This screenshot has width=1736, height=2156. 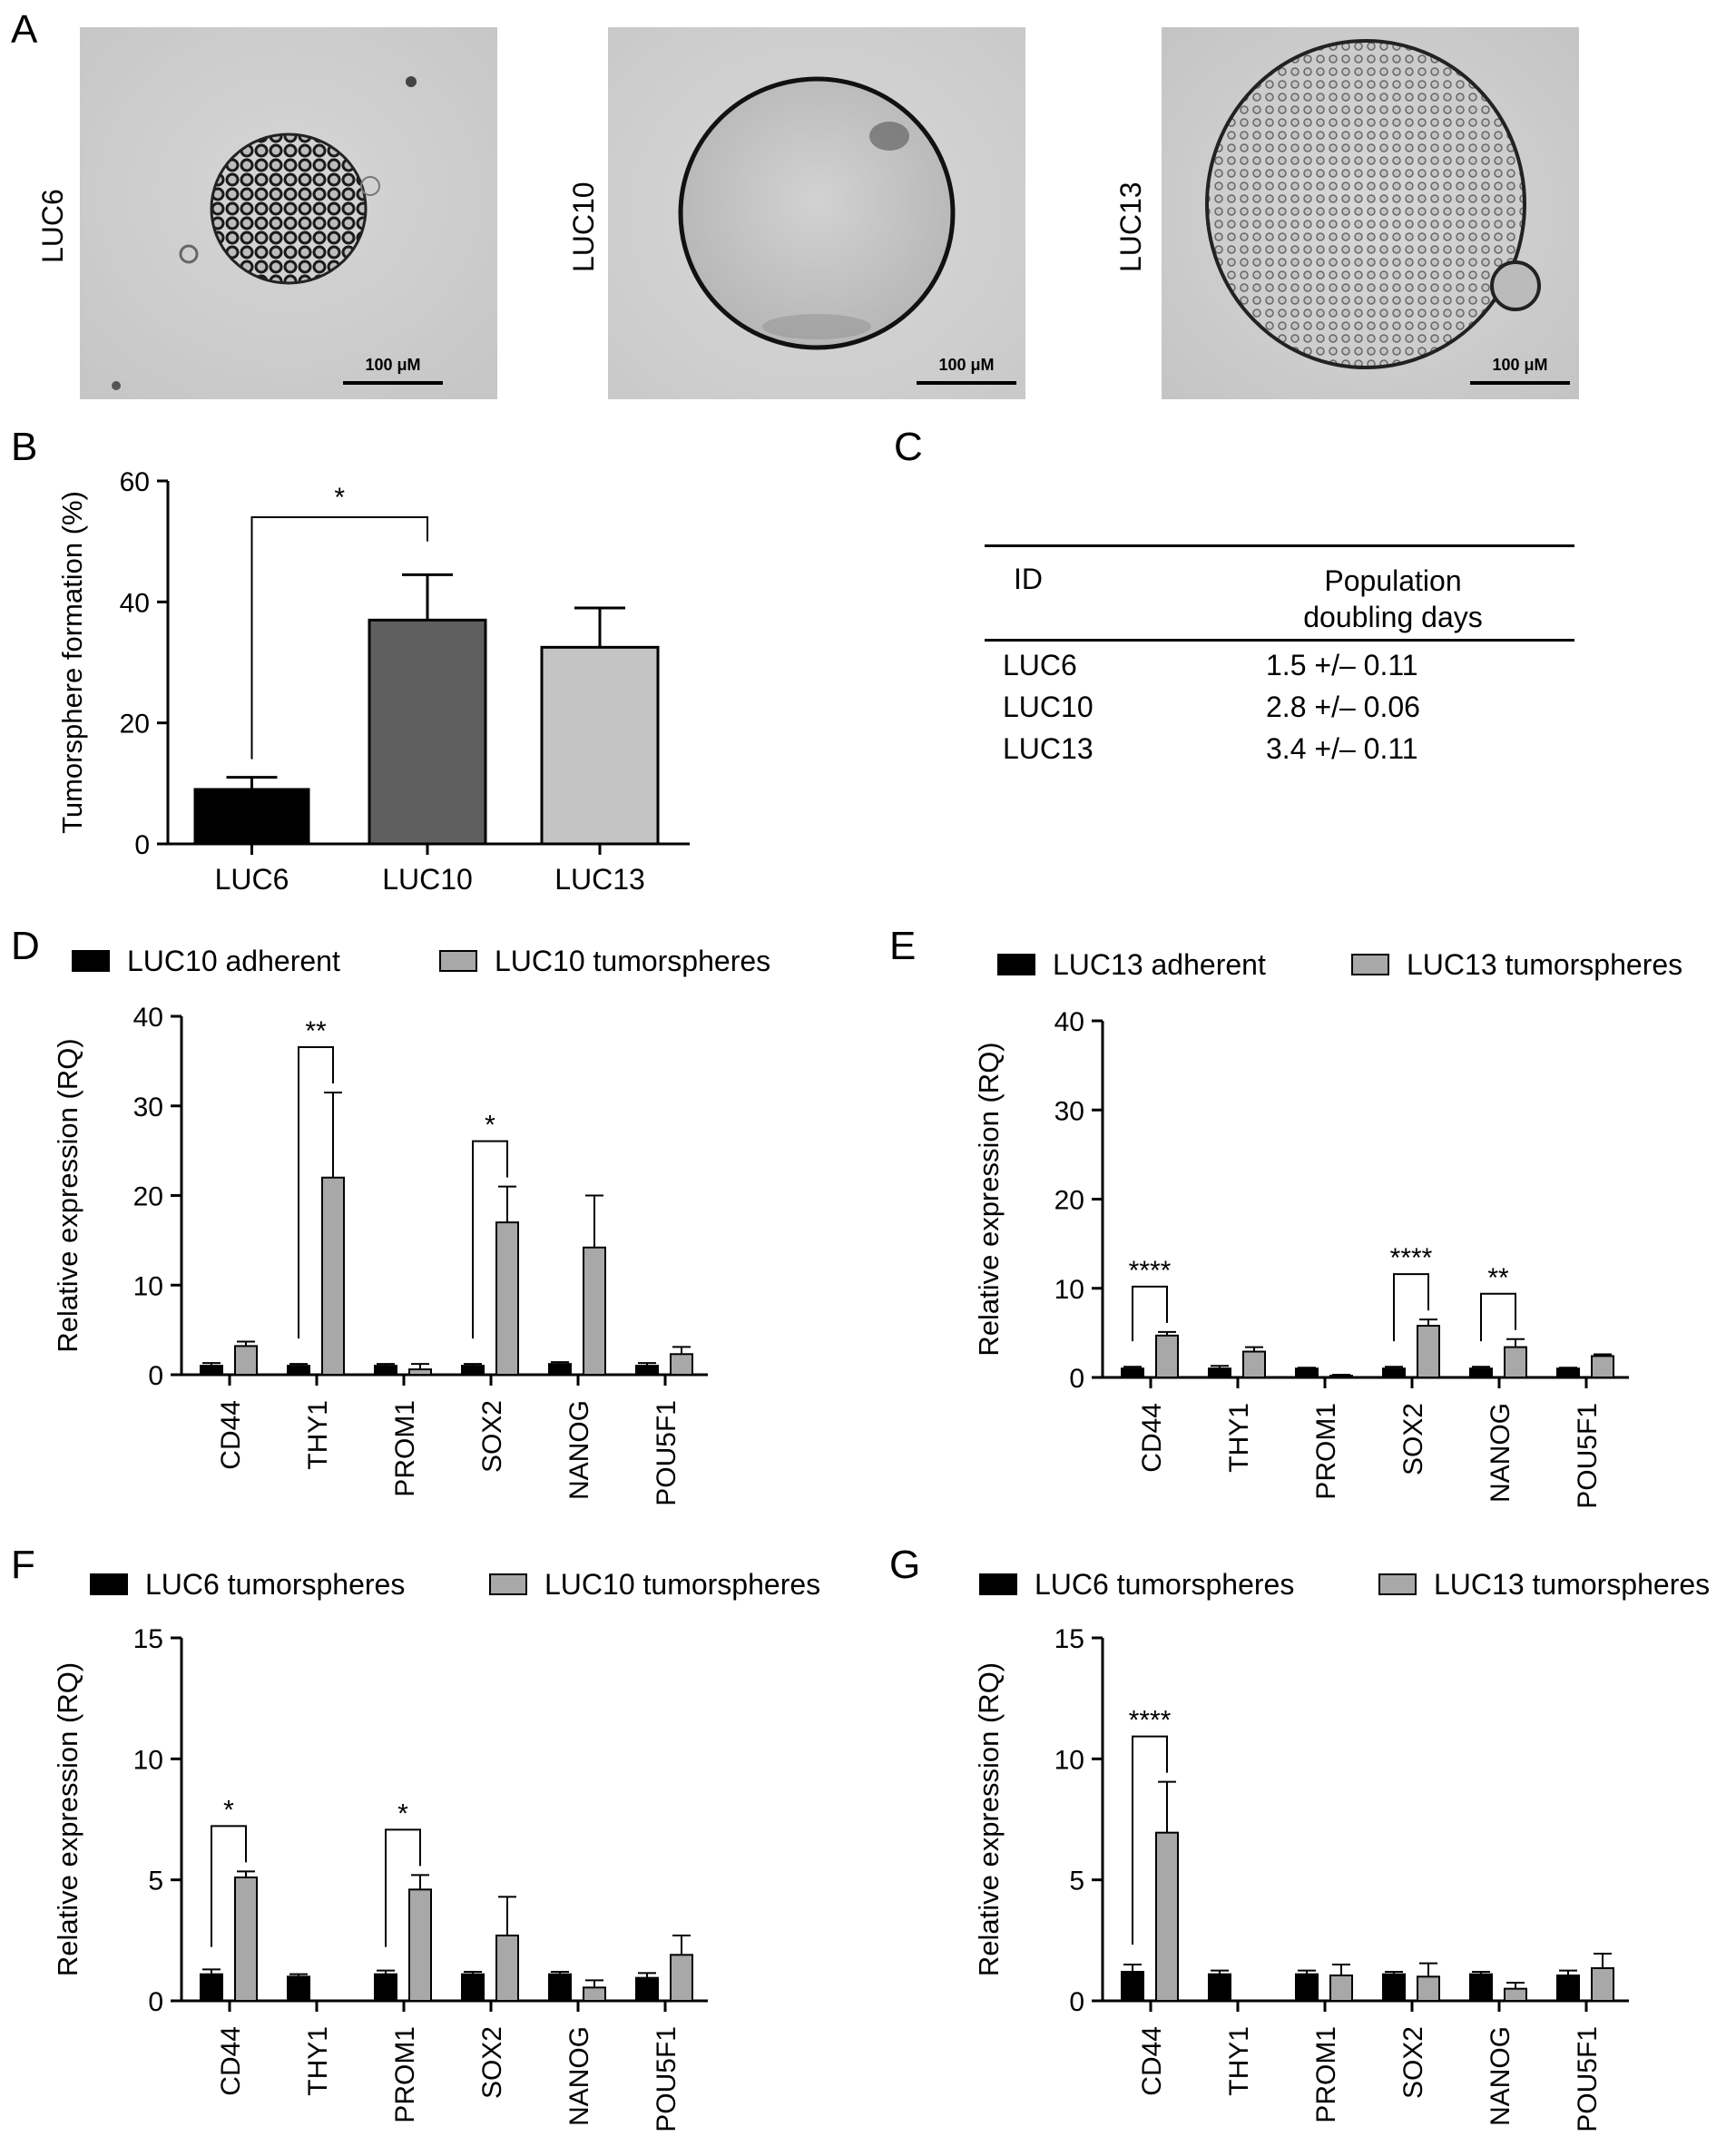 I want to click on micrograph-luc10: 100 μM, so click(x=816, y=213).